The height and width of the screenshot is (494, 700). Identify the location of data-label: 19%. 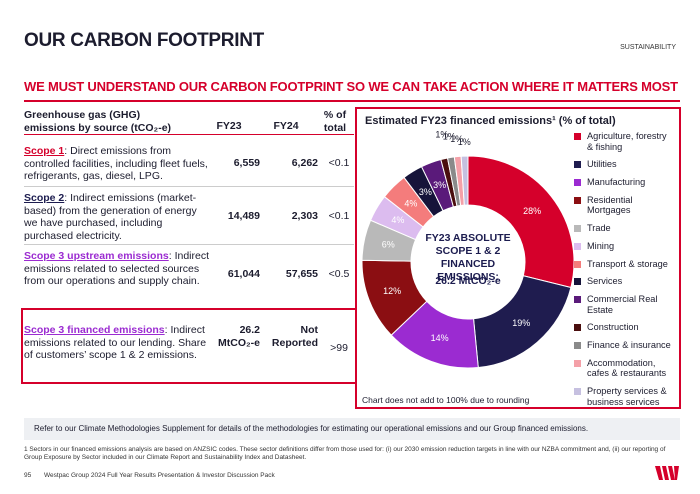
(521, 323).